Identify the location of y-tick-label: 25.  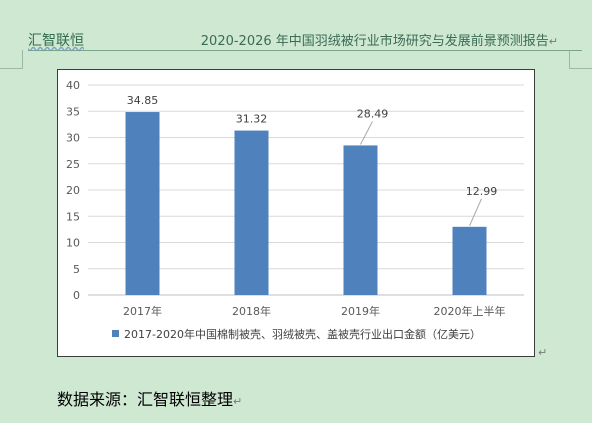
(73, 164).